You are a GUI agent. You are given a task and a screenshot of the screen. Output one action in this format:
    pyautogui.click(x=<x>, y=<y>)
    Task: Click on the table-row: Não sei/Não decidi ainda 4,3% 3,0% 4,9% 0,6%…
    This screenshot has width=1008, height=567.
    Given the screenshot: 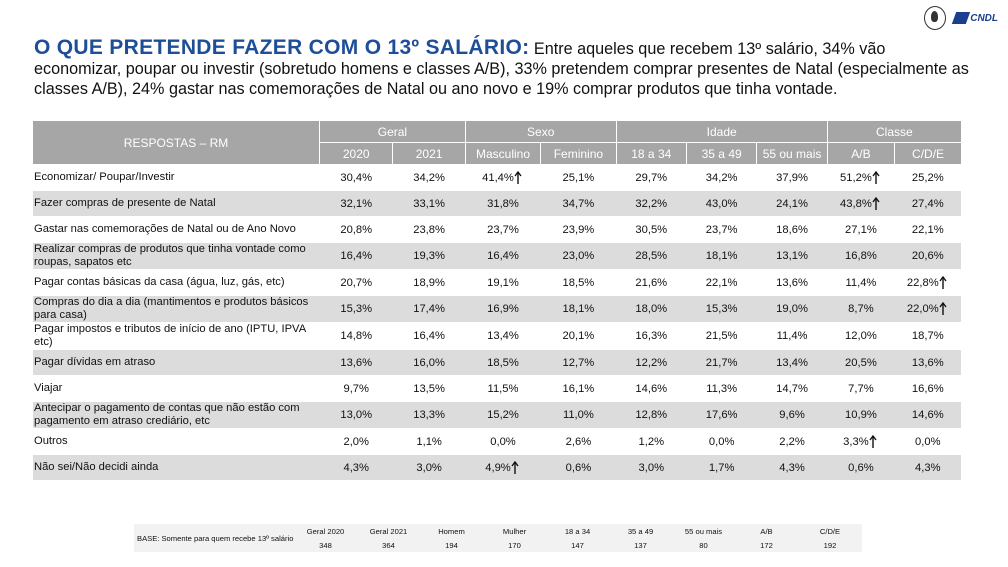 What is the action you would take?
    pyautogui.click(x=497, y=467)
    